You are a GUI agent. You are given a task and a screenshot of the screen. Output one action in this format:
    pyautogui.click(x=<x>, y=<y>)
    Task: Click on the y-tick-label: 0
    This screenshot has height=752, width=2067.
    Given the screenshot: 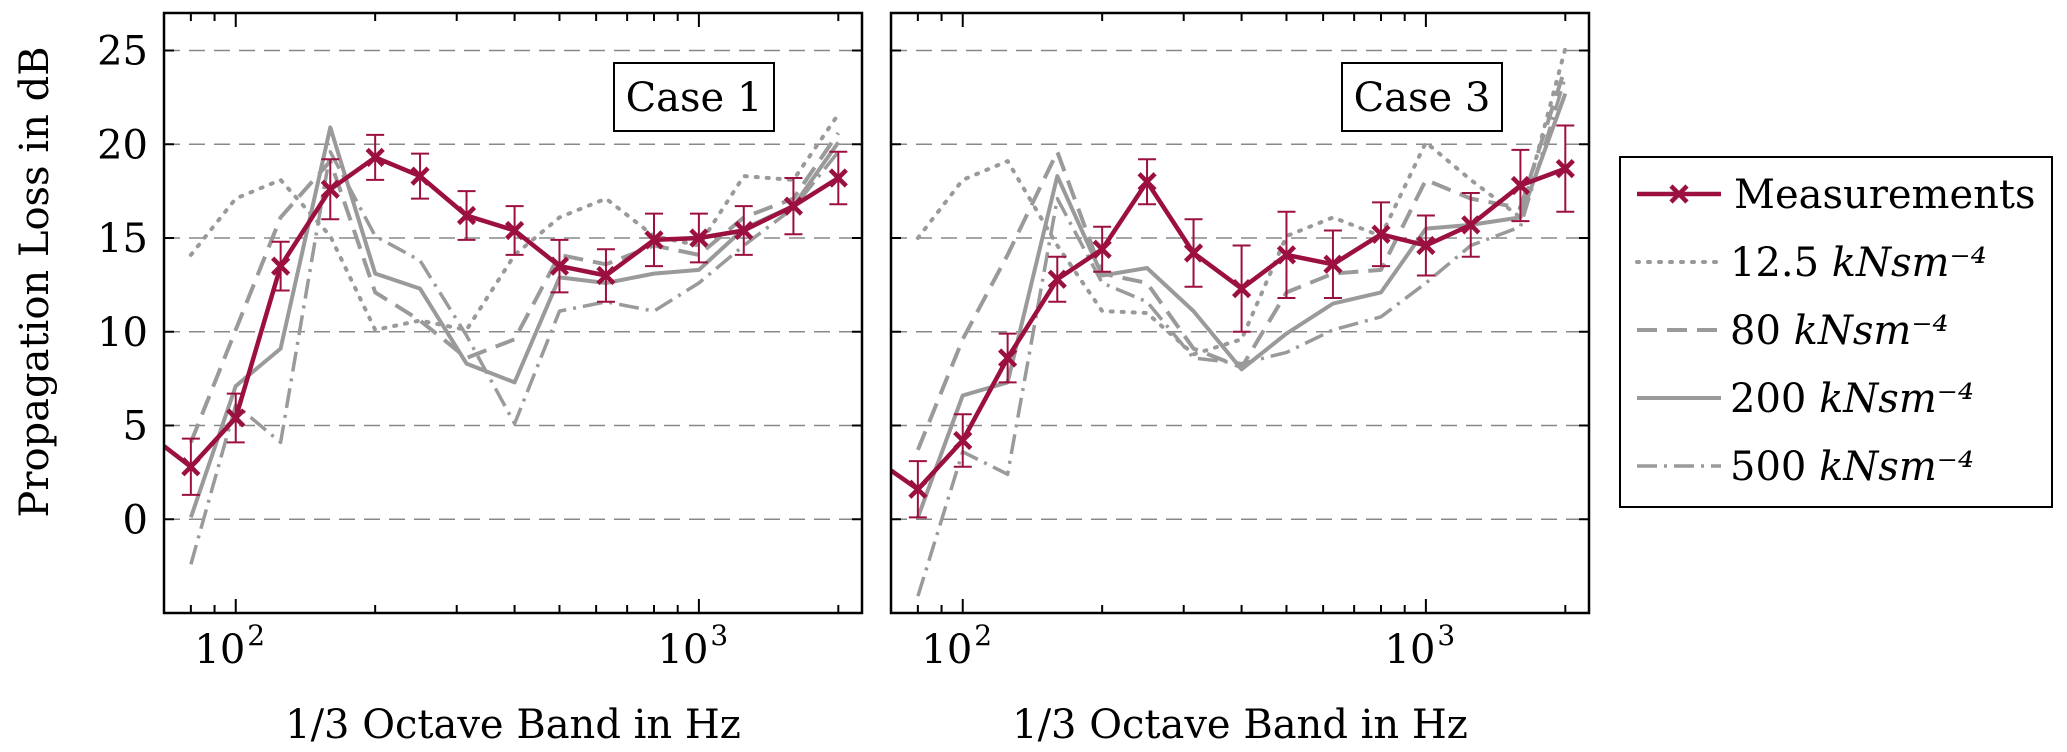 What is the action you would take?
    pyautogui.click(x=135, y=520)
    